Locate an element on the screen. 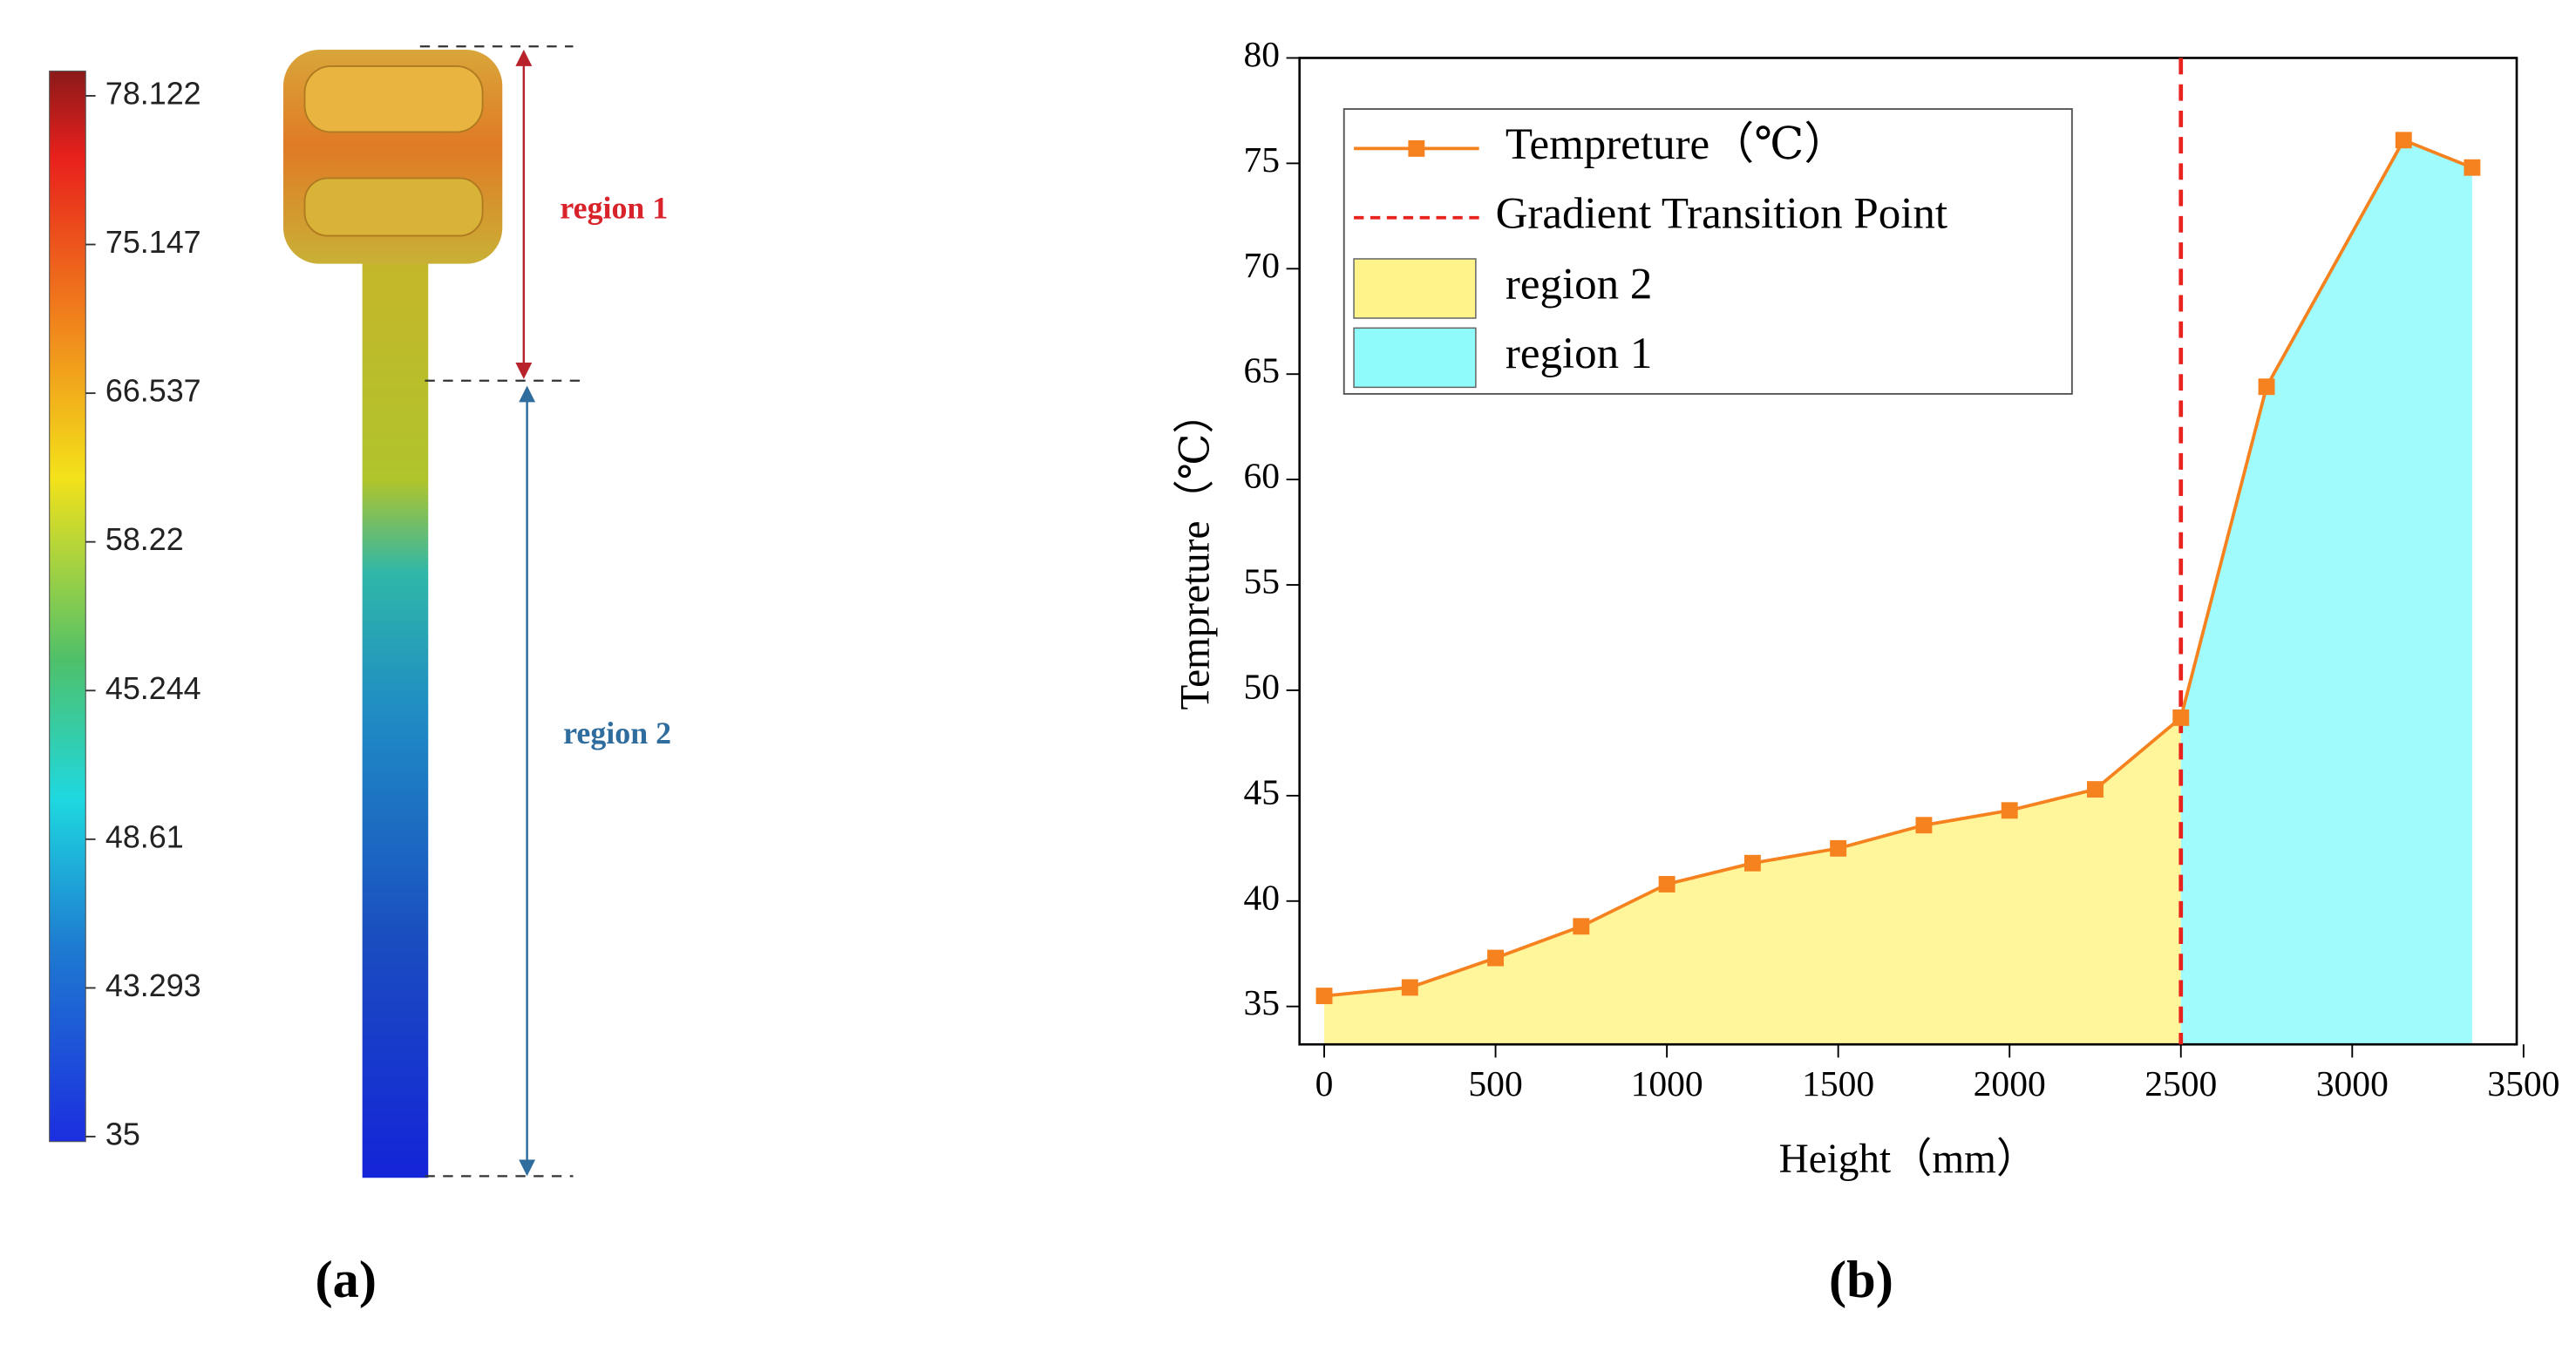 The image size is (2576, 1351). stem is located at coordinates (396, 712).